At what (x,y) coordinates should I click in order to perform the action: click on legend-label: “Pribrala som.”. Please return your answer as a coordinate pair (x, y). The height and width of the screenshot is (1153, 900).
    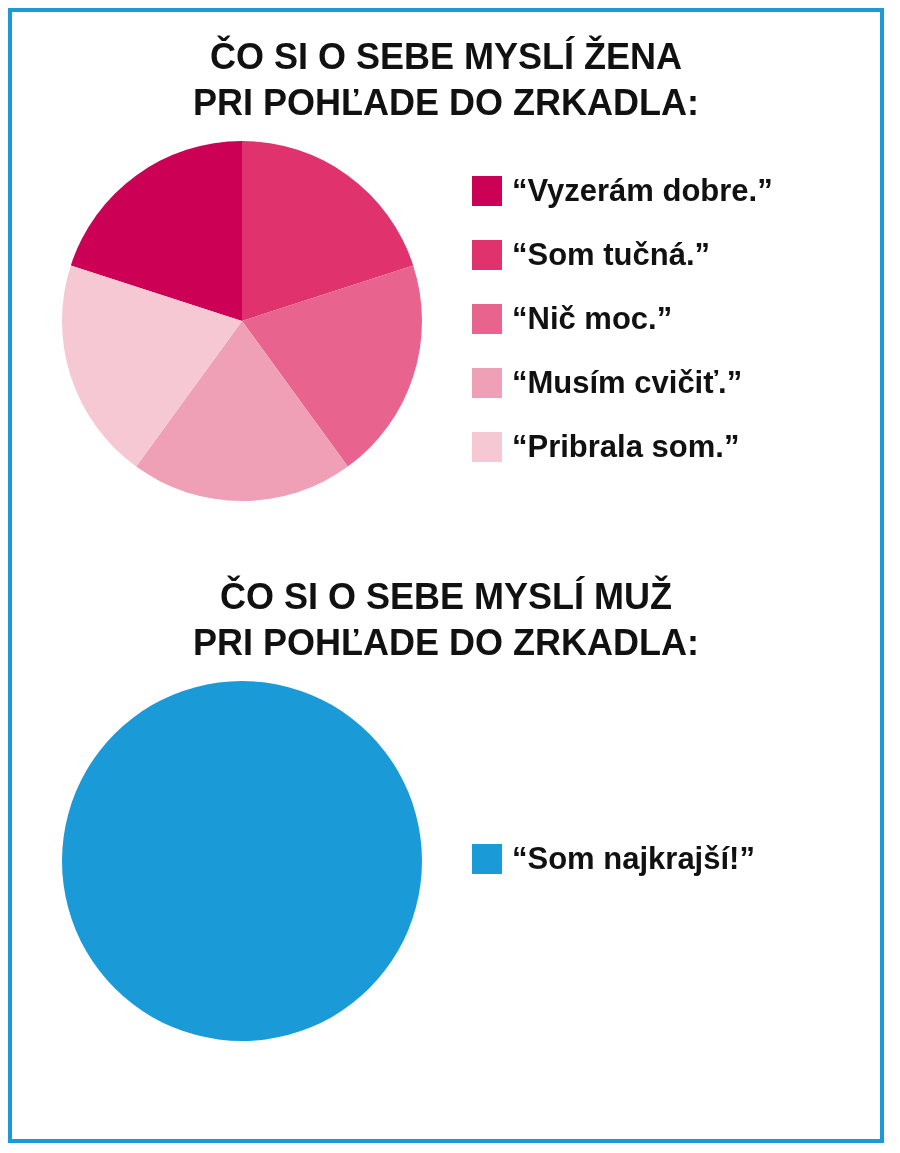
    Looking at the image, I should click on (626, 447).